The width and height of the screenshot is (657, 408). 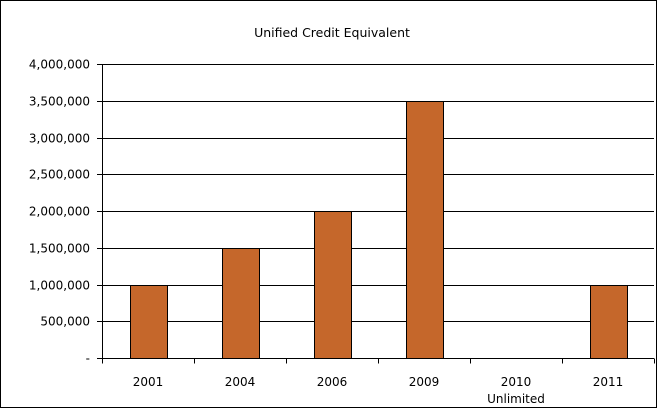 What do you see at coordinates (425, 230) in the screenshot?
I see `bar-2009` at bounding box center [425, 230].